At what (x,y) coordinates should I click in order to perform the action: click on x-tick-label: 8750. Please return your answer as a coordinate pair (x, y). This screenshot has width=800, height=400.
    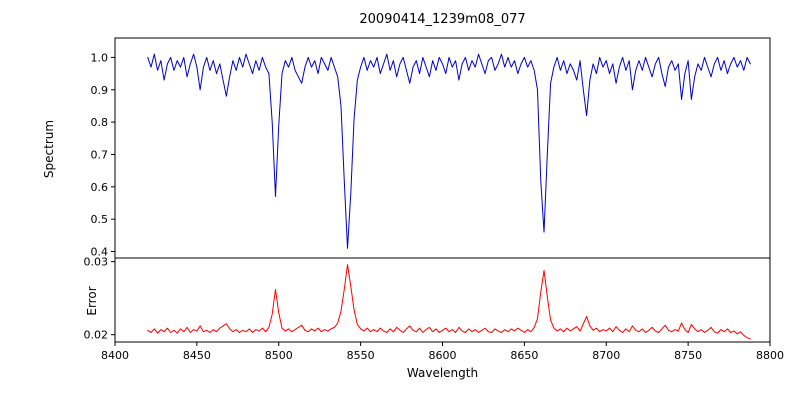
    Looking at the image, I should click on (688, 355).